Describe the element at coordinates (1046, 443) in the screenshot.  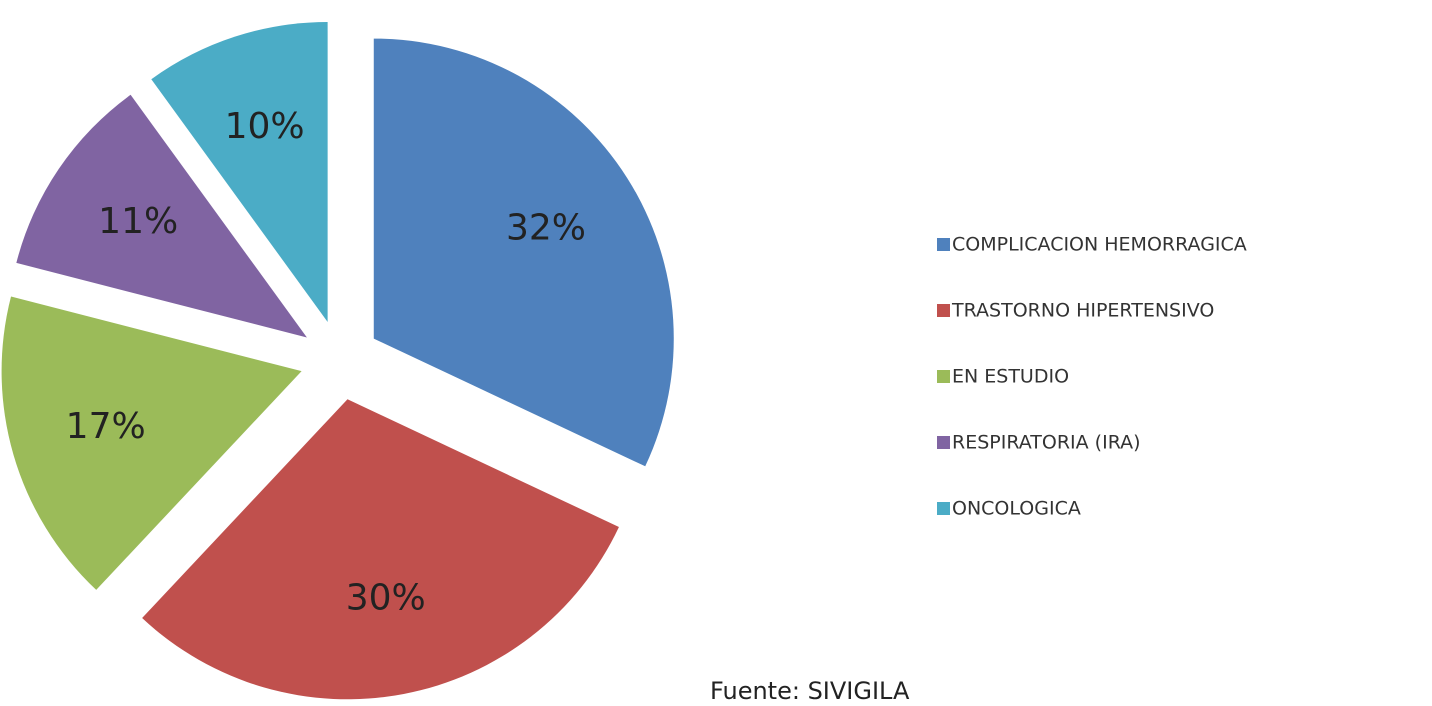
I see `legend-label: RESPIRATORIA (IRA)` at that location.